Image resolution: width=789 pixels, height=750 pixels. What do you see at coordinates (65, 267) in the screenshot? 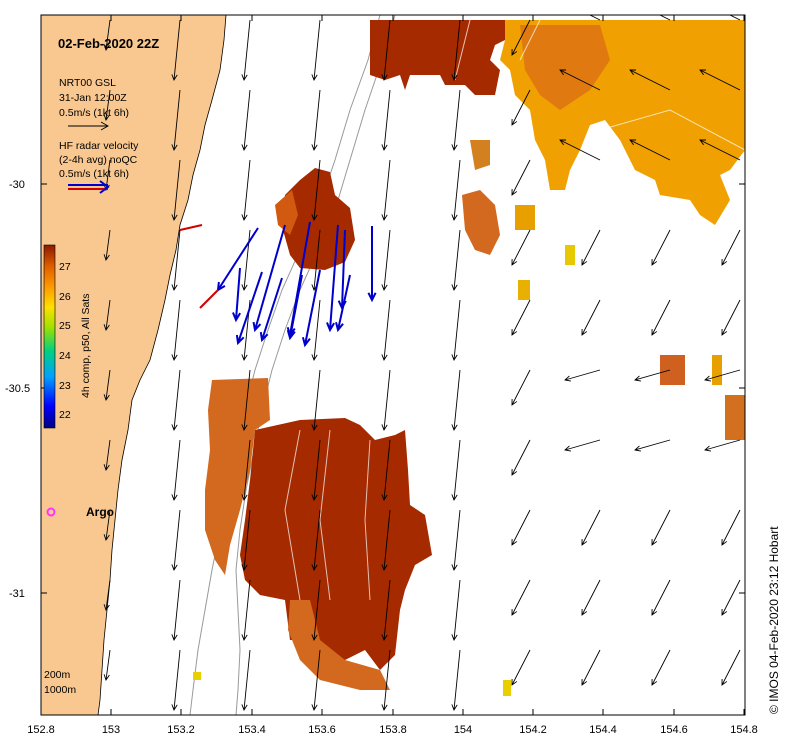
I see `colorbar-tick-label: 27` at bounding box center [65, 267].